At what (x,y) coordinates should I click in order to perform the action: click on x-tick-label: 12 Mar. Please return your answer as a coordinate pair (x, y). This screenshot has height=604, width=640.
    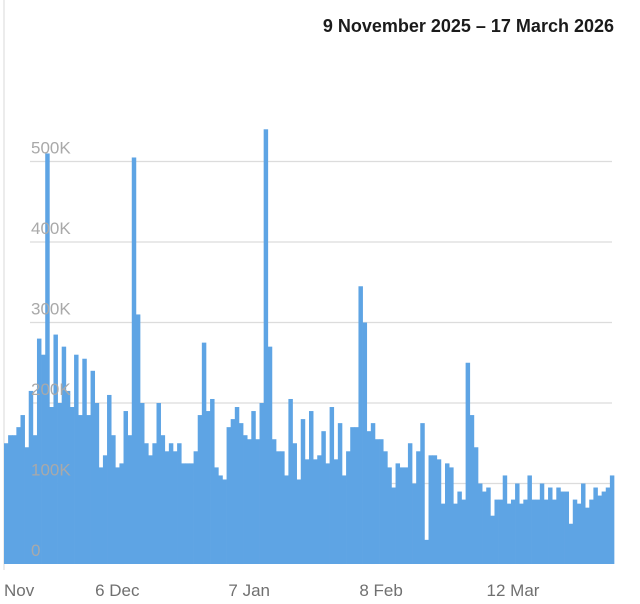
    Looking at the image, I should click on (513, 590).